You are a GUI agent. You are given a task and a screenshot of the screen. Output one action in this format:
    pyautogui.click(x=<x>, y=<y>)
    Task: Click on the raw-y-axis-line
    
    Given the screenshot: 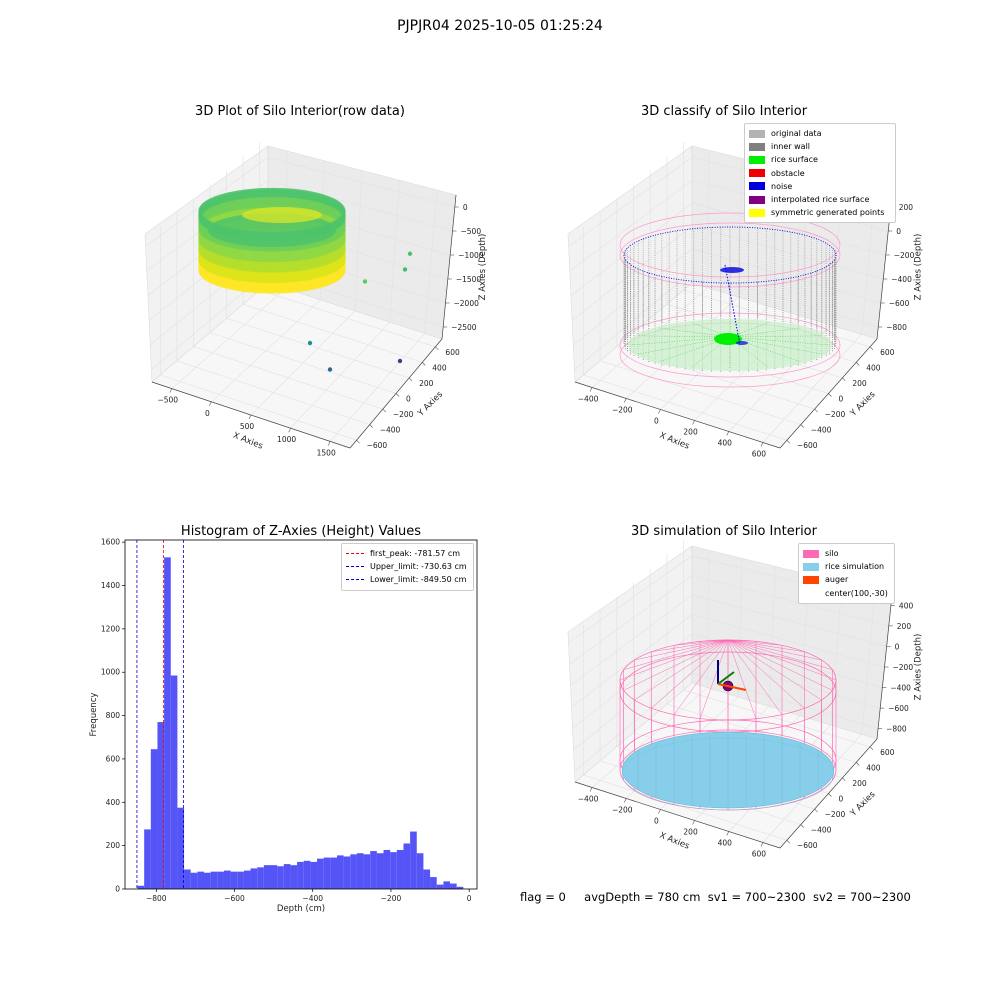 What is the action you would take?
    pyautogui.click(x=396, y=393)
    